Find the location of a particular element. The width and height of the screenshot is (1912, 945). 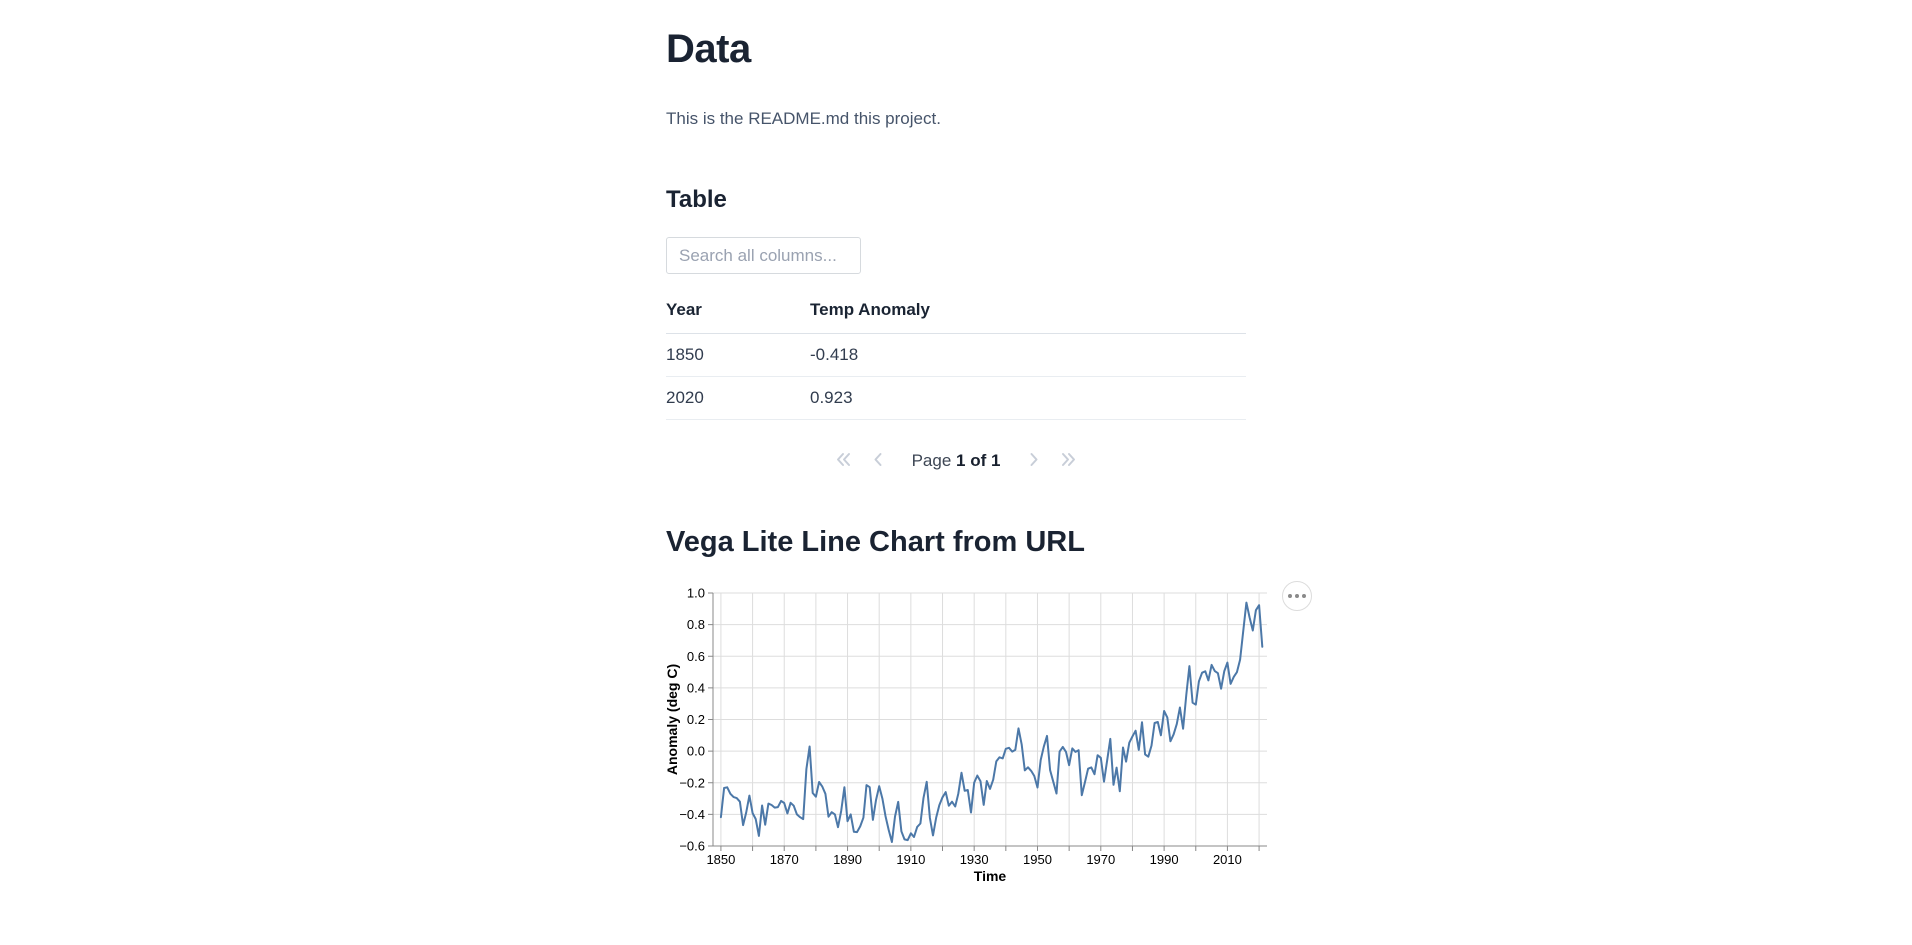

table-row: 2020 0.923 is located at coordinates (956, 398).